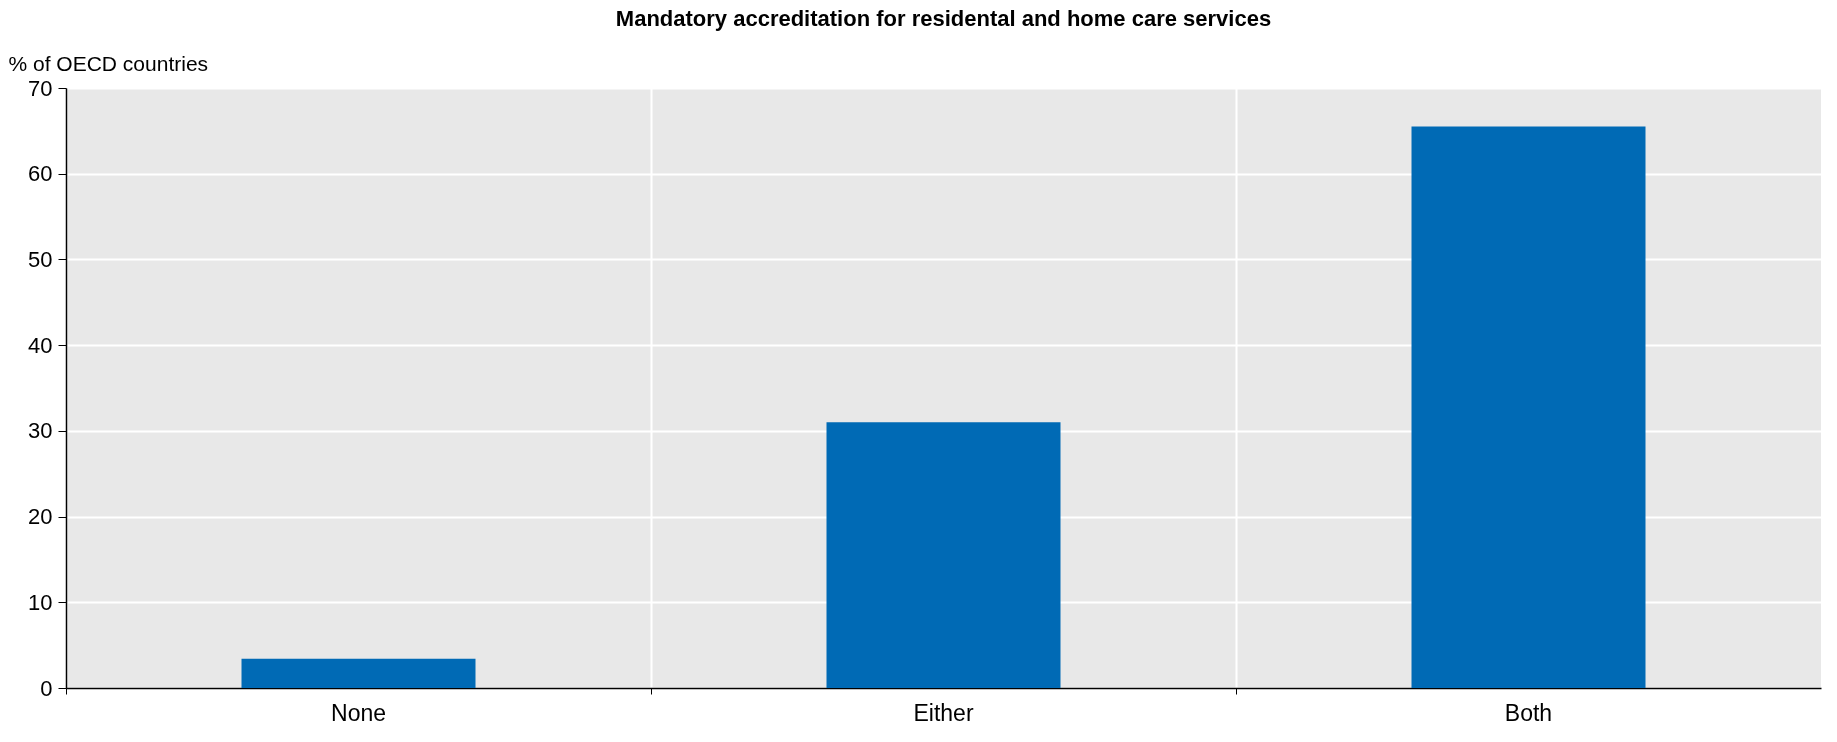  I want to click on y-tick-label: 50, so click(40, 259).